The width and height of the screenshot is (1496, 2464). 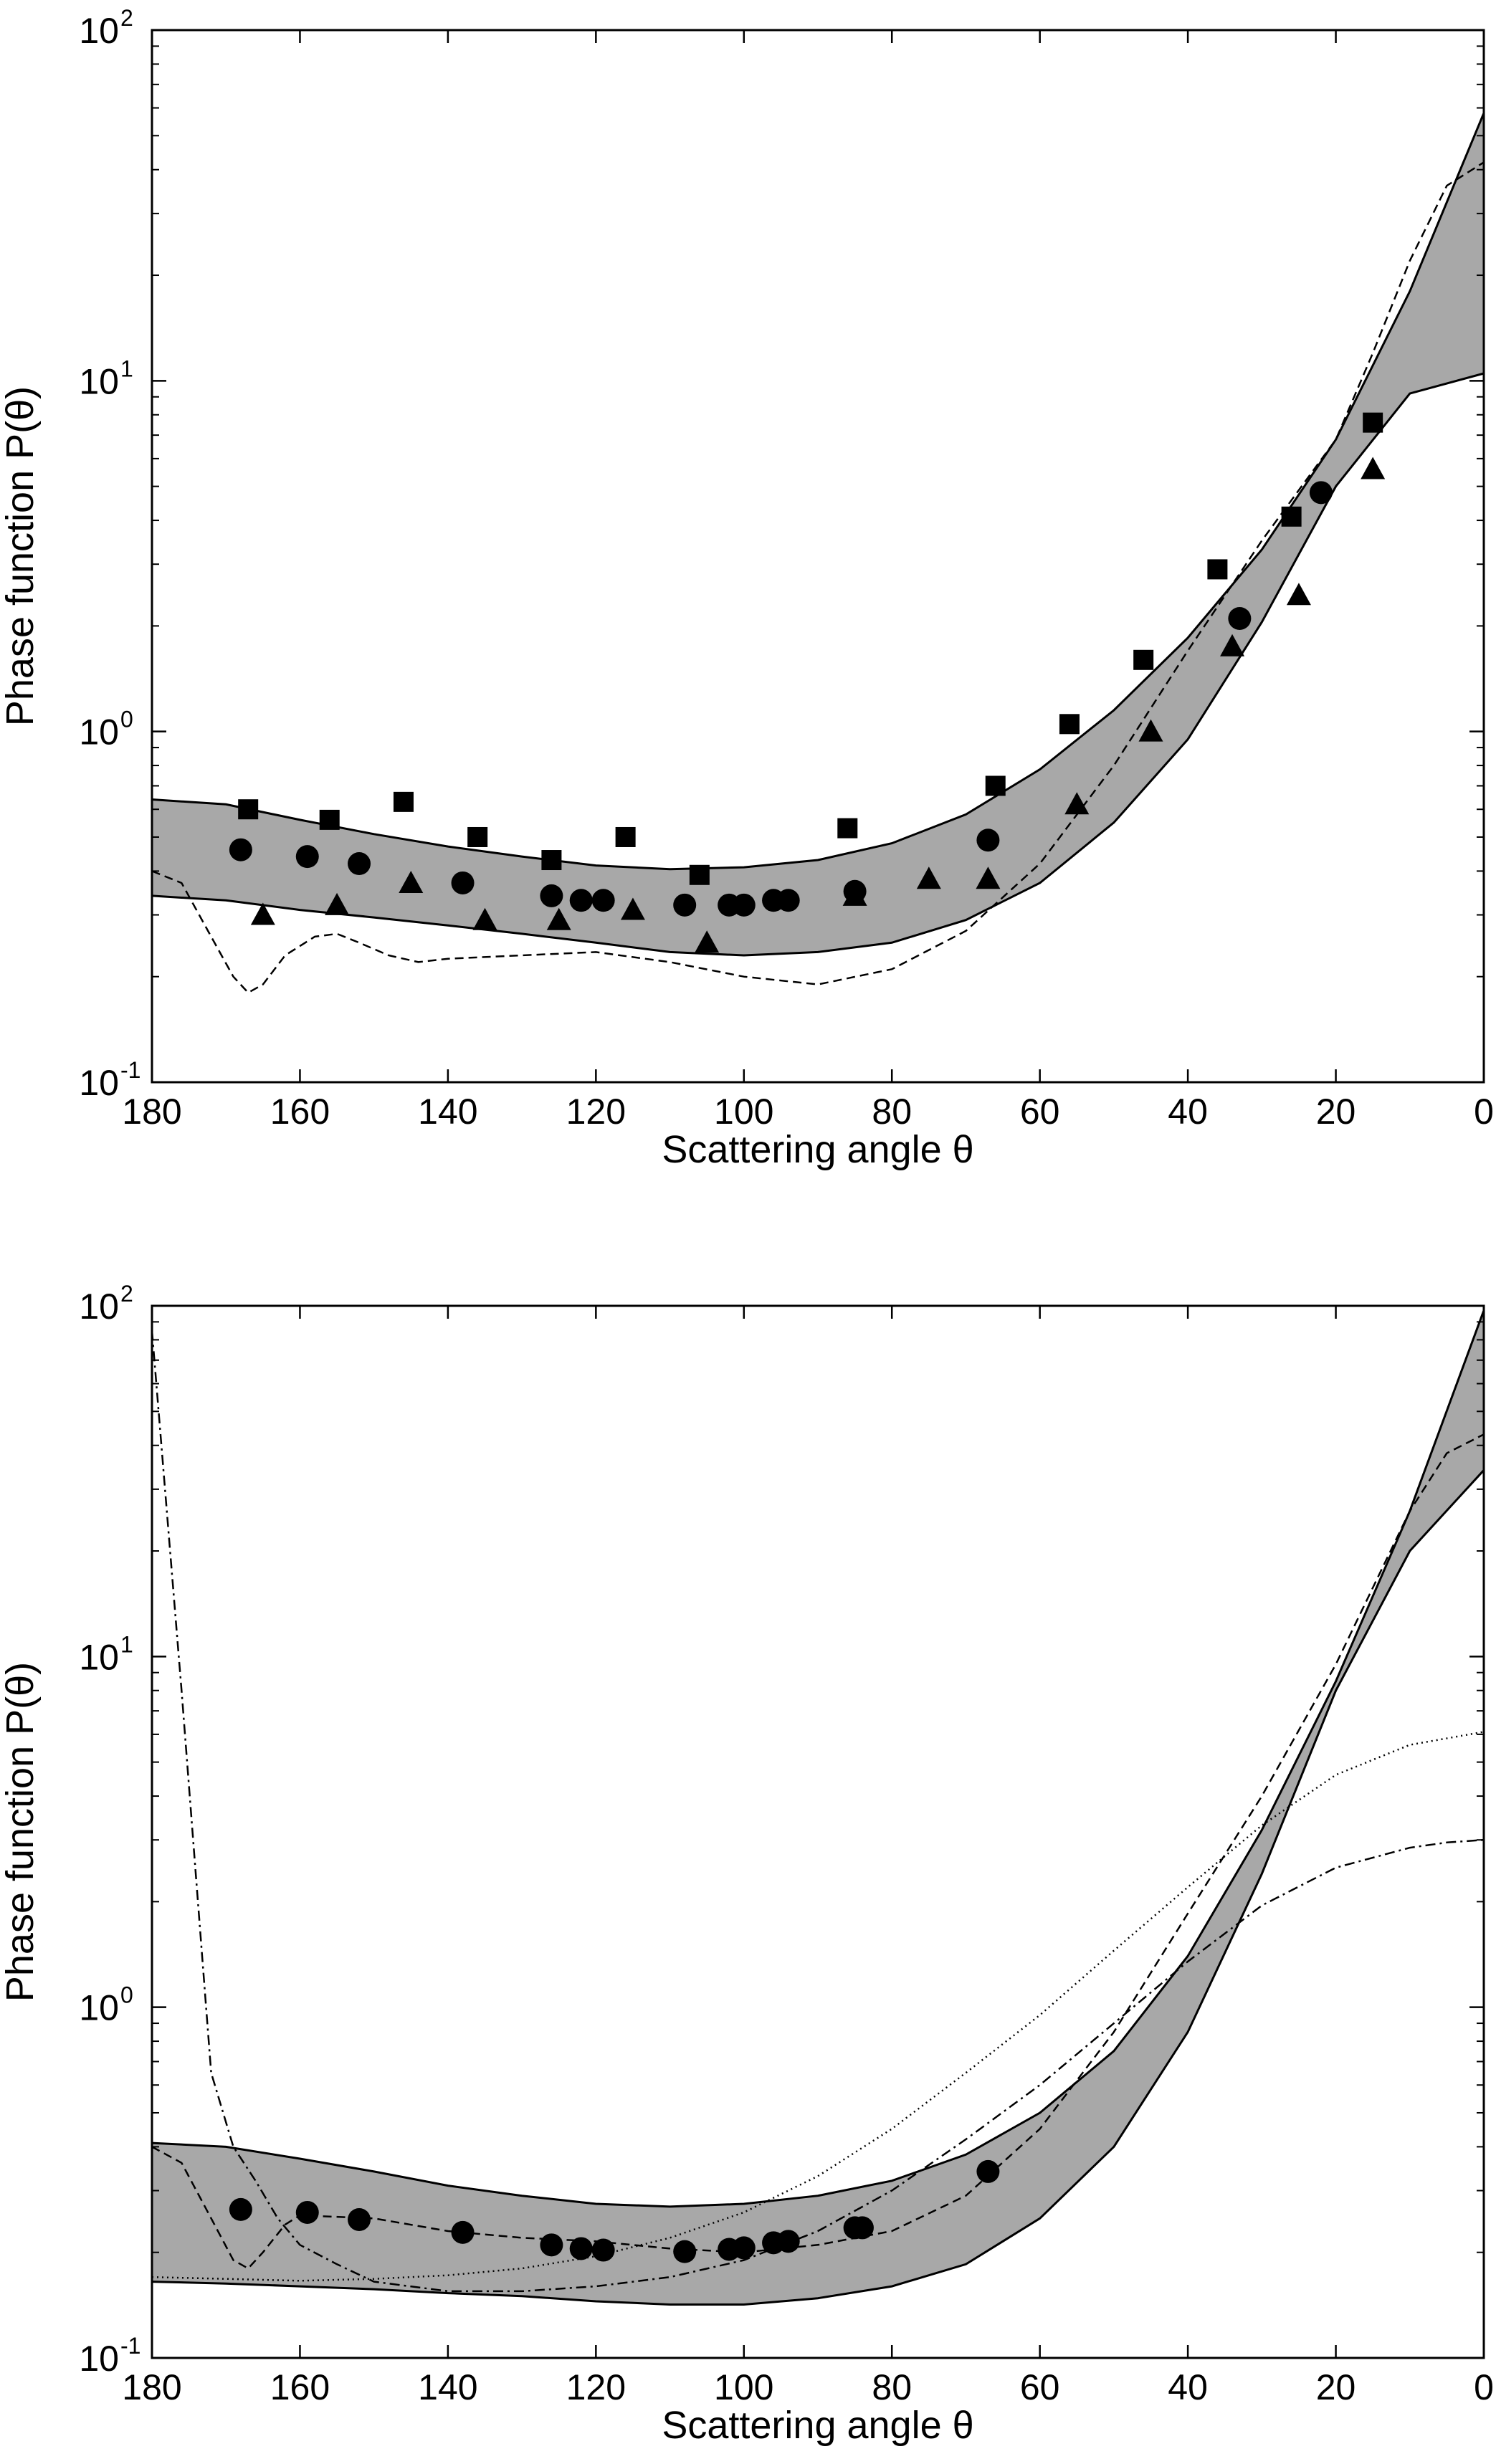 What do you see at coordinates (1188, 1112) in the screenshot?
I see `x-tick-label: 40` at bounding box center [1188, 1112].